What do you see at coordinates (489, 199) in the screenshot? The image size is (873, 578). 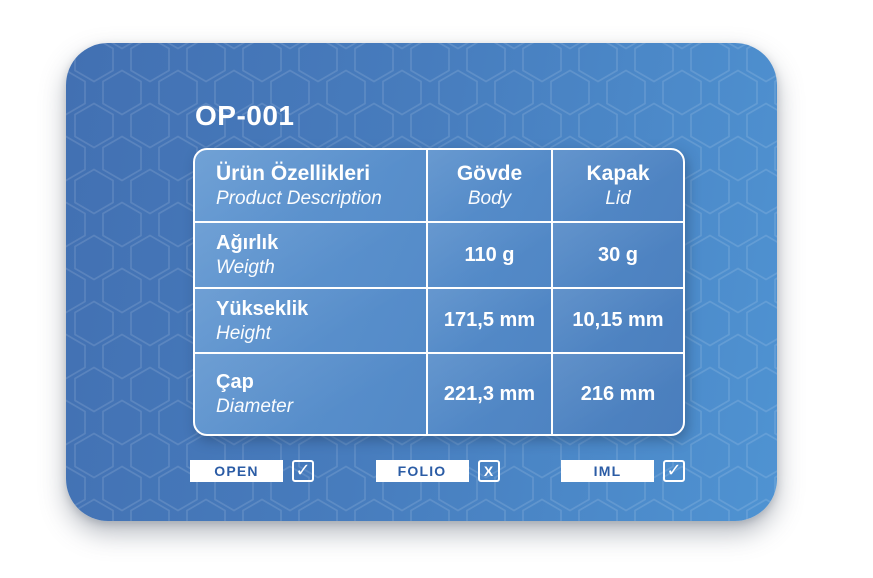 I see `header-body-en: Body` at bounding box center [489, 199].